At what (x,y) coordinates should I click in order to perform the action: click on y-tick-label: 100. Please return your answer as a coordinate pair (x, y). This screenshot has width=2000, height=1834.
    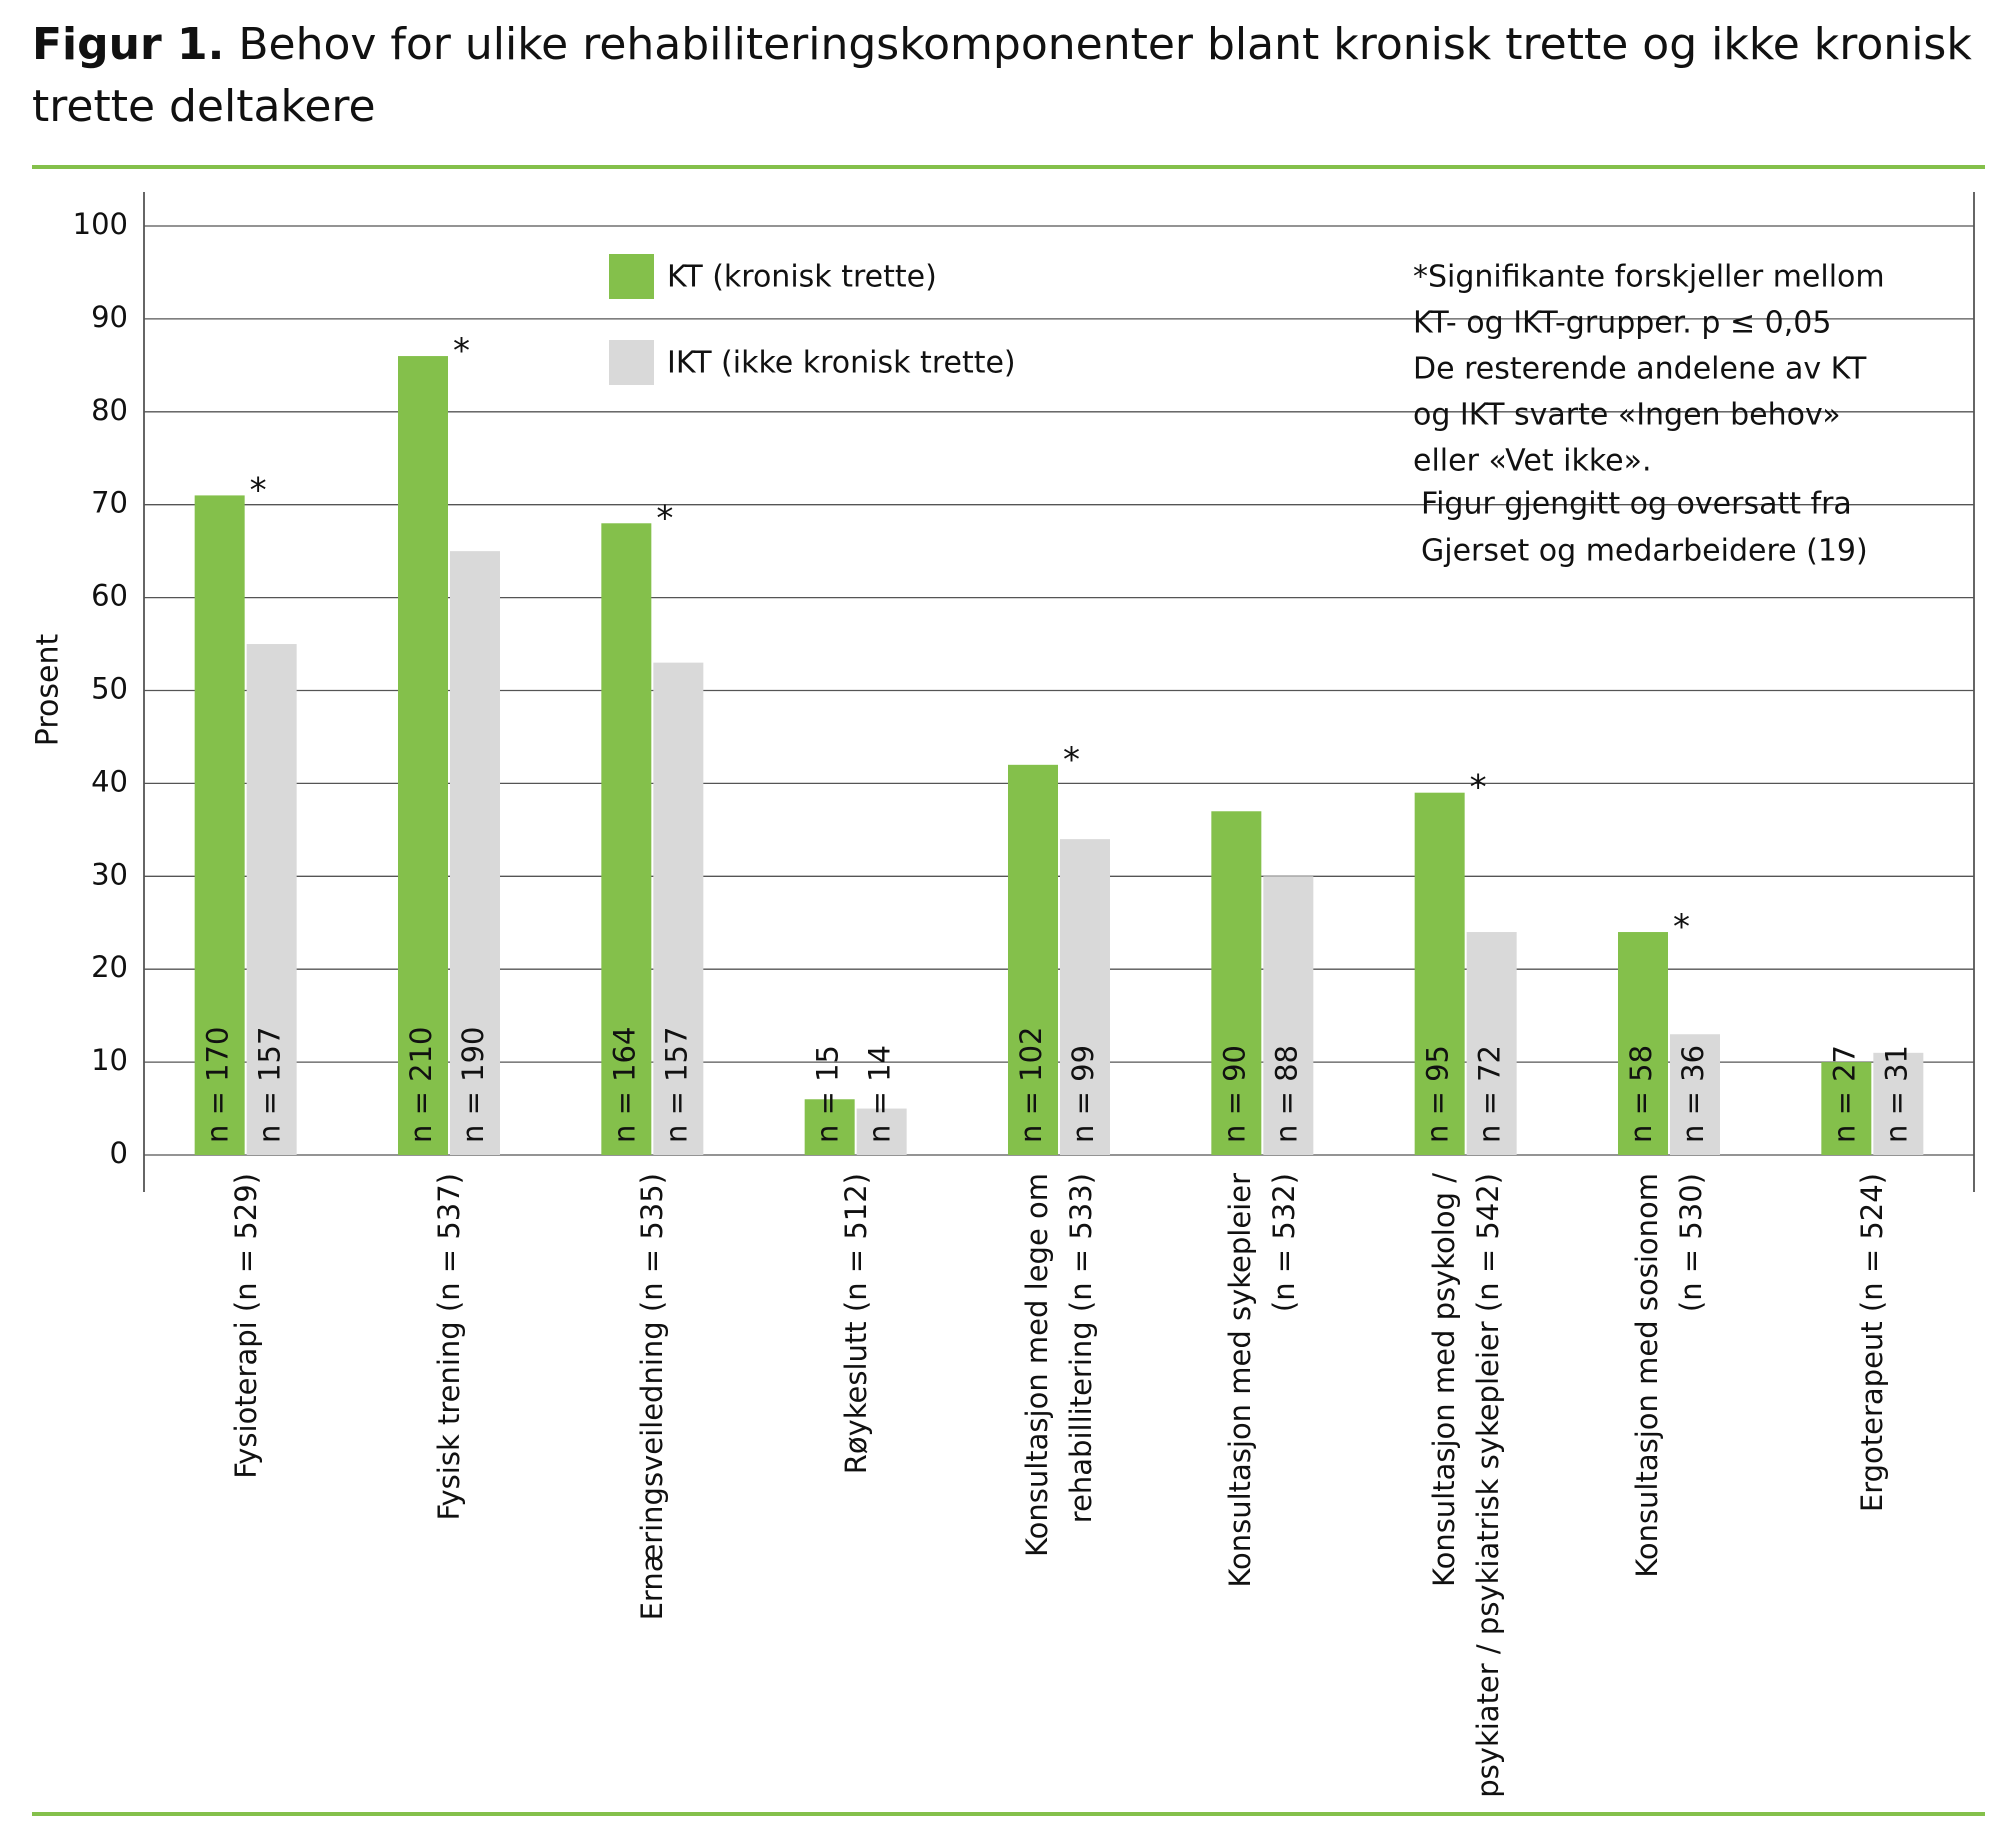
    Looking at the image, I should click on (100, 224).